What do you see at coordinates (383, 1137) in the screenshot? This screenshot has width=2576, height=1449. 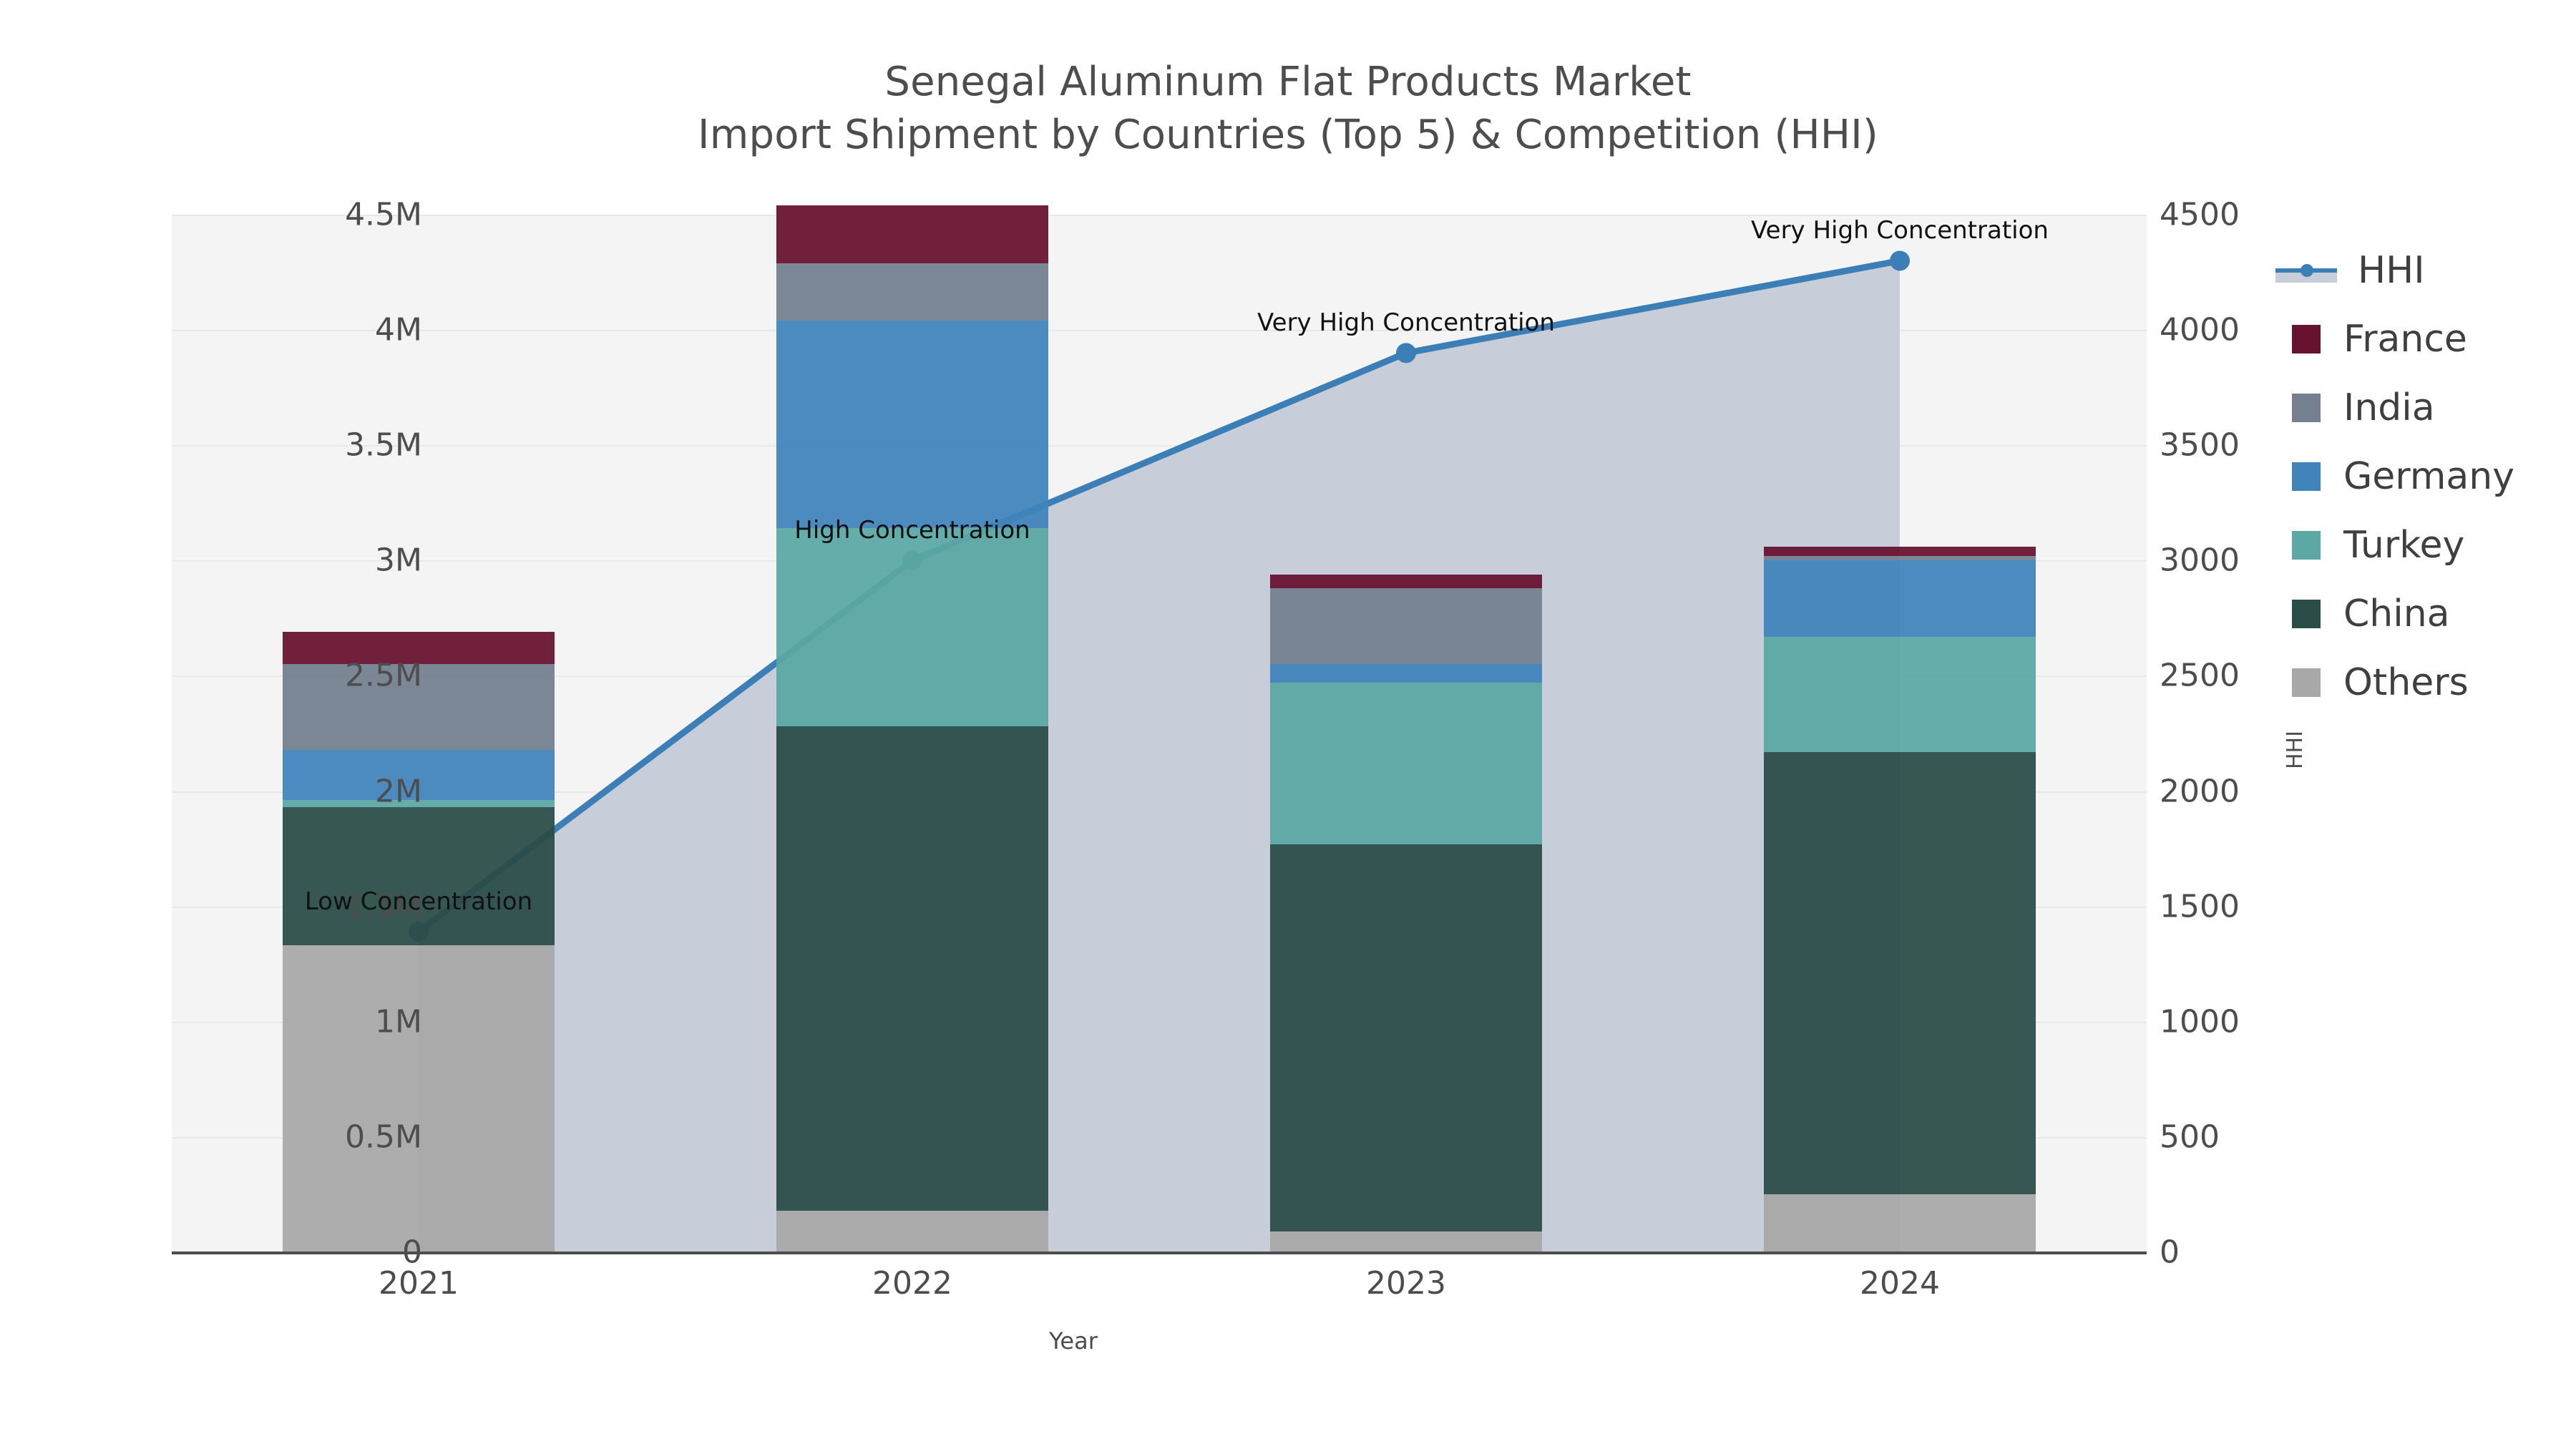 I see `y-tick-label-left: 0.5M` at bounding box center [383, 1137].